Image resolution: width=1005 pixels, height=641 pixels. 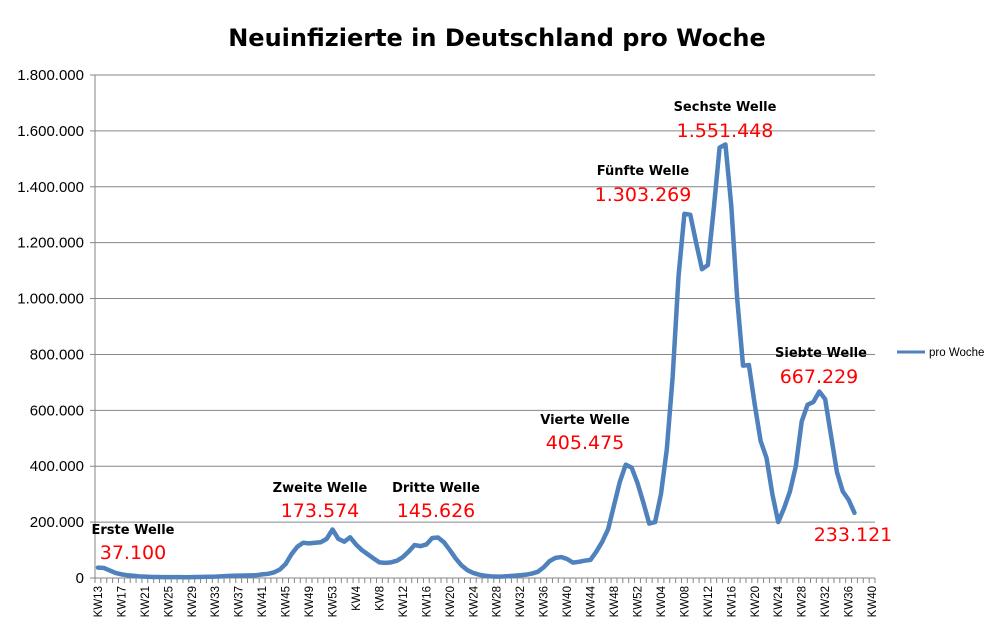 I want to click on x-tick-label: KW37, so click(x=240, y=601).